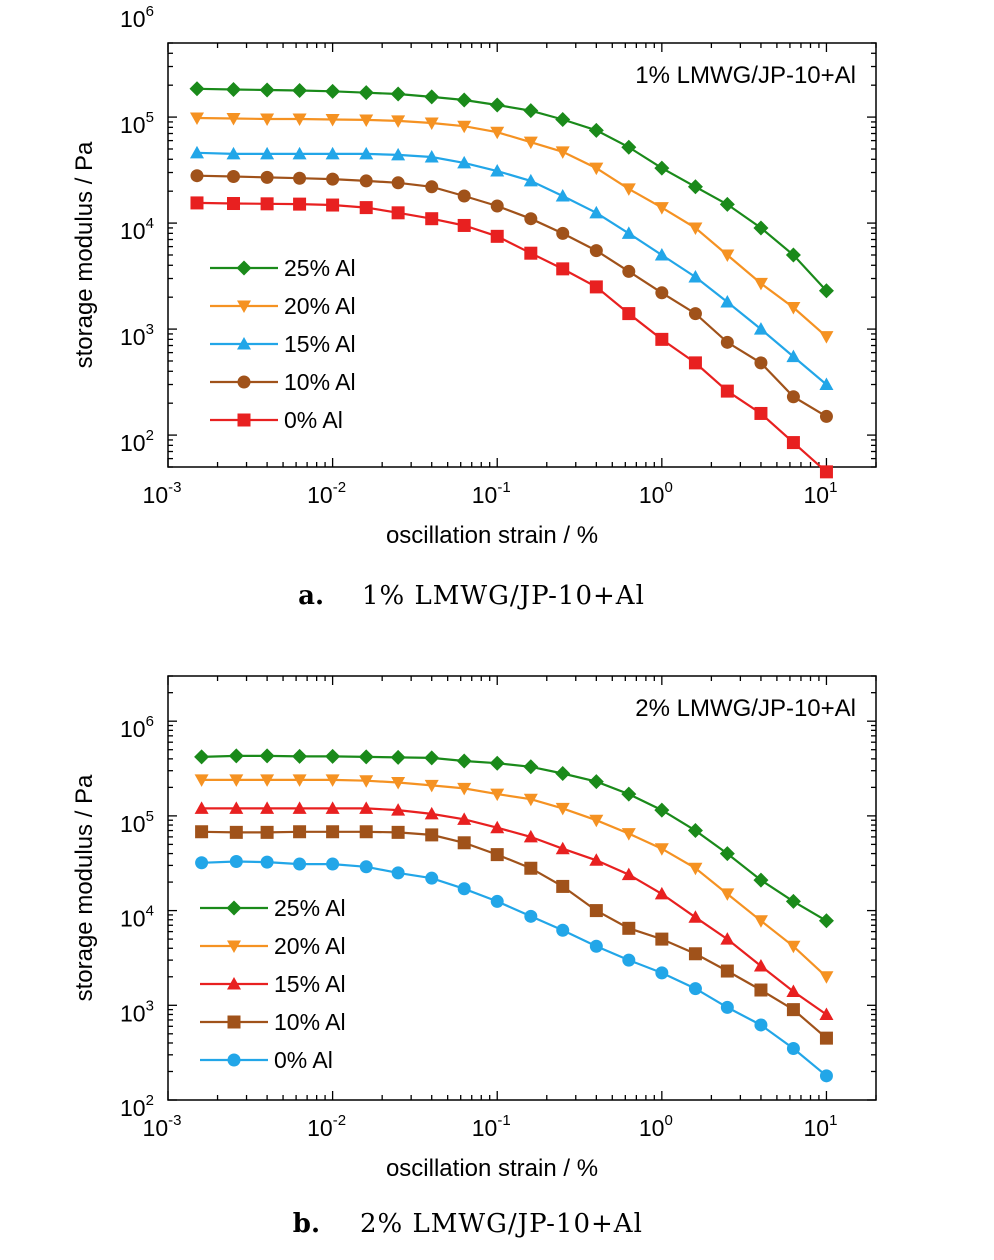  What do you see at coordinates (306, 1224) in the screenshot?
I see `caption-label: b.` at bounding box center [306, 1224].